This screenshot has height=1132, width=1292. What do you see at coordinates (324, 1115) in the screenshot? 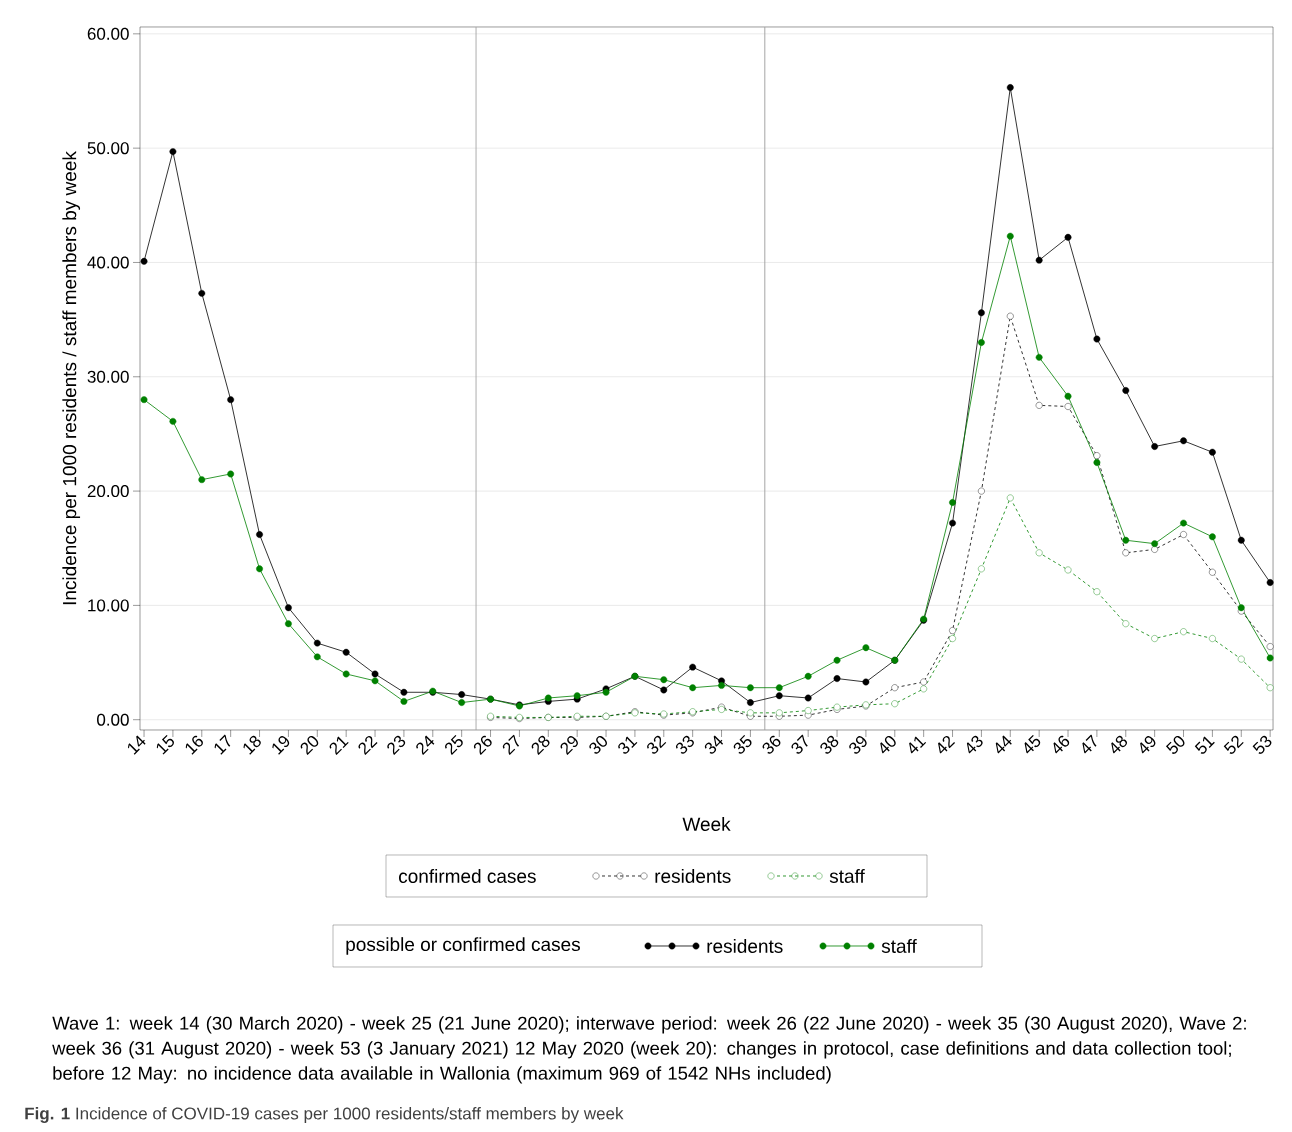
I see `text: Fig. 1 Incidence of COVID-19 cases per 1000 residents/staff members by week` at bounding box center [324, 1115].